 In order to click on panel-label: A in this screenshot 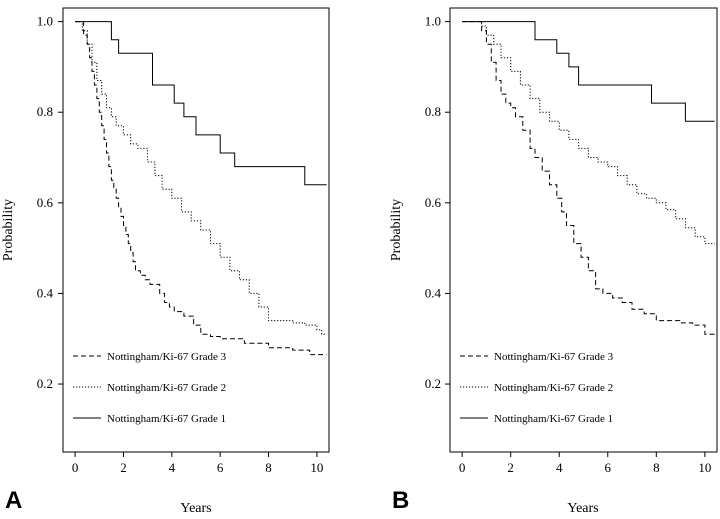, I will do `click(13, 500)`.